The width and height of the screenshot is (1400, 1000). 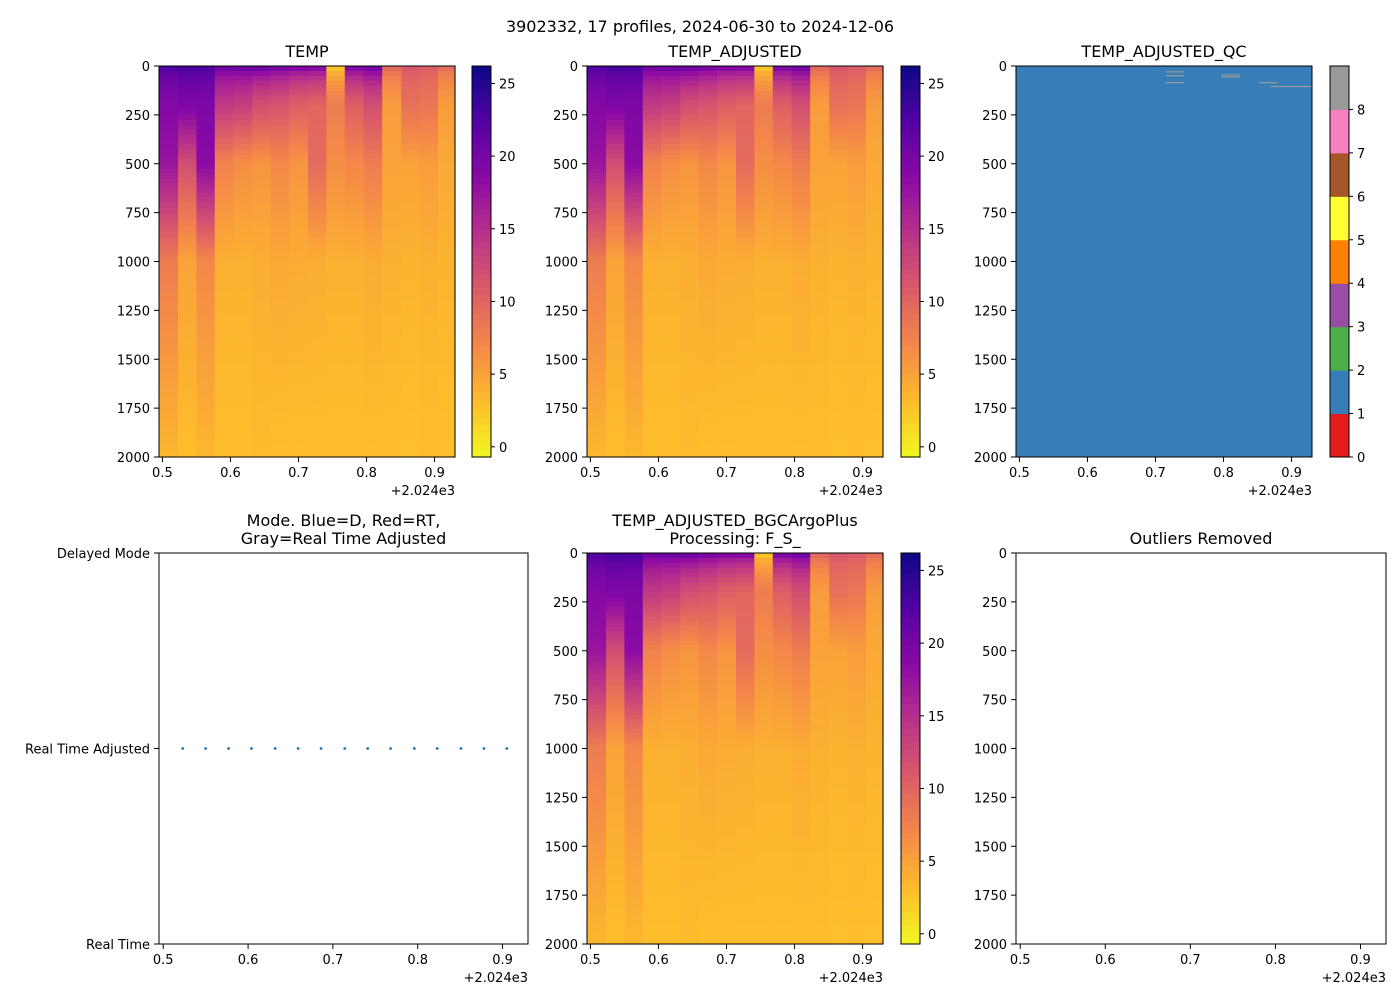 What do you see at coordinates (1360, 960) in the screenshot?
I see `x-tick-label: 0.9` at bounding box center [1360, 960].